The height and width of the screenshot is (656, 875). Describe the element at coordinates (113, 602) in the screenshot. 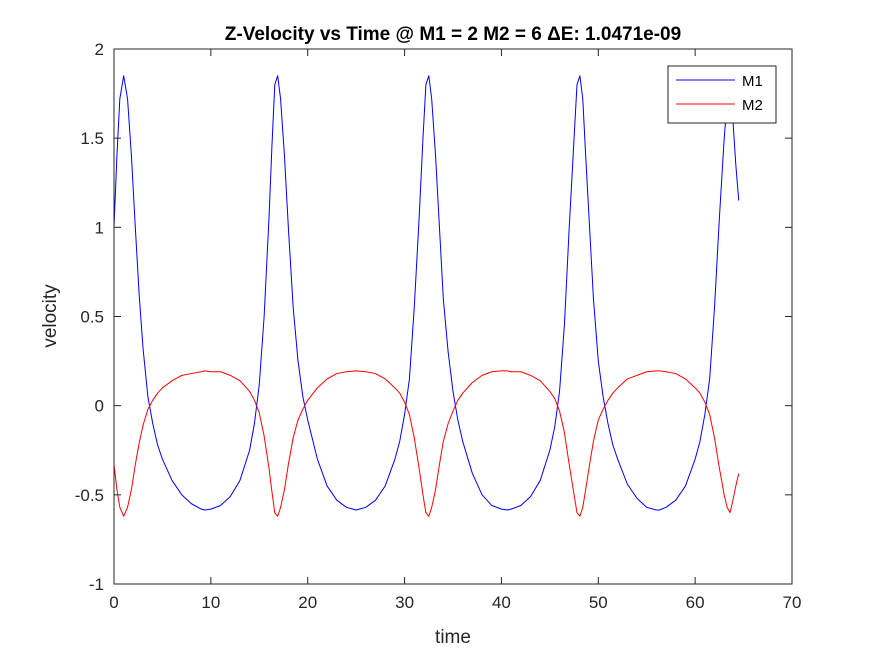

I see `x-tick-label: 0` at that location.